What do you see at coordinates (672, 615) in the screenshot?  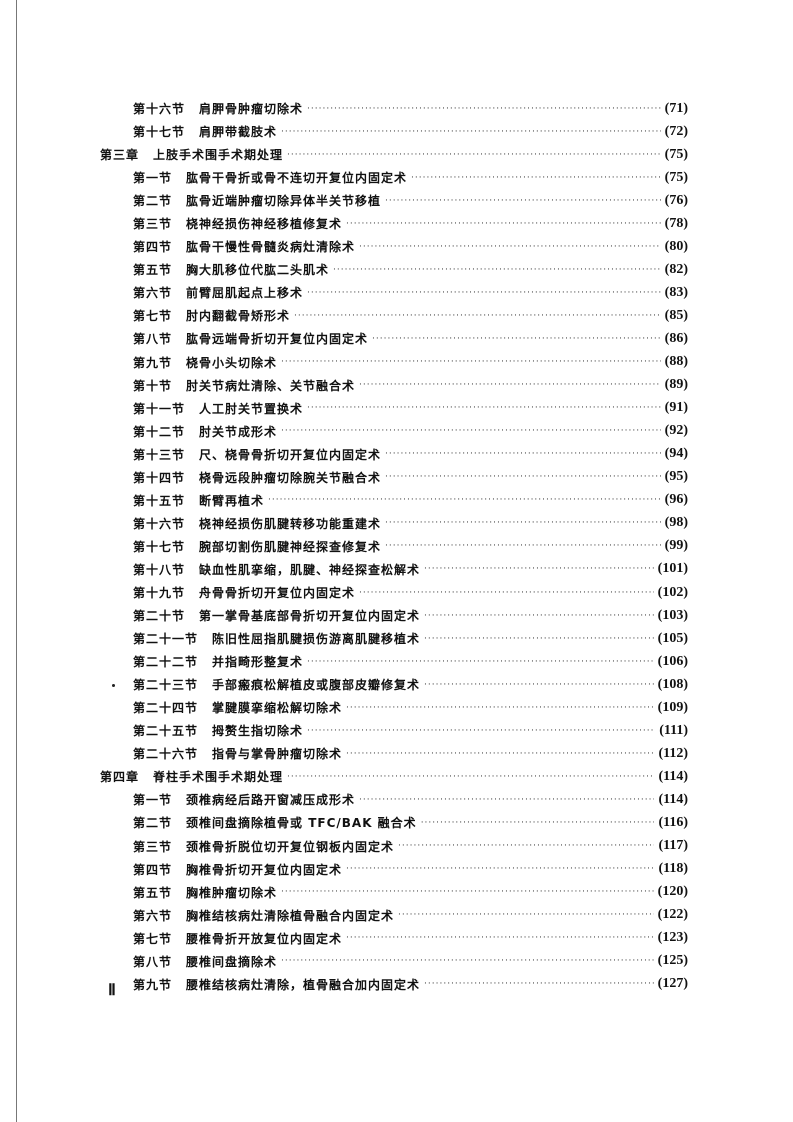 I see `entry-page: (103)` at bounding box center [672, 615].